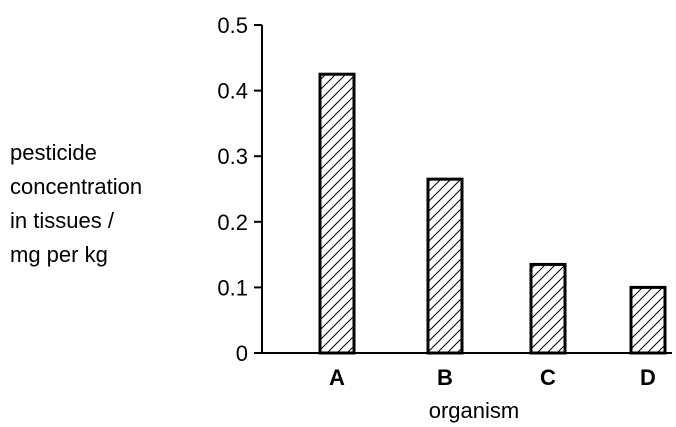  What do you see at coordinates (548, 308) in the screenshot?
I see `bar-C` at bounding box center [548, 308].